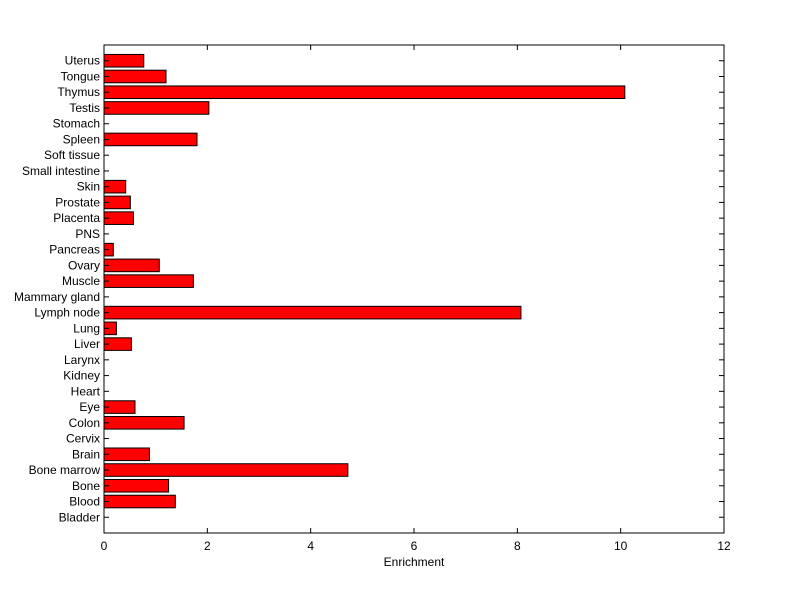 Image resolution: width=800 pixels, height=599 pixels. Describe the element at coordinates (312, 312) in the screenshot. I see `bar-lymph-node` at that location.